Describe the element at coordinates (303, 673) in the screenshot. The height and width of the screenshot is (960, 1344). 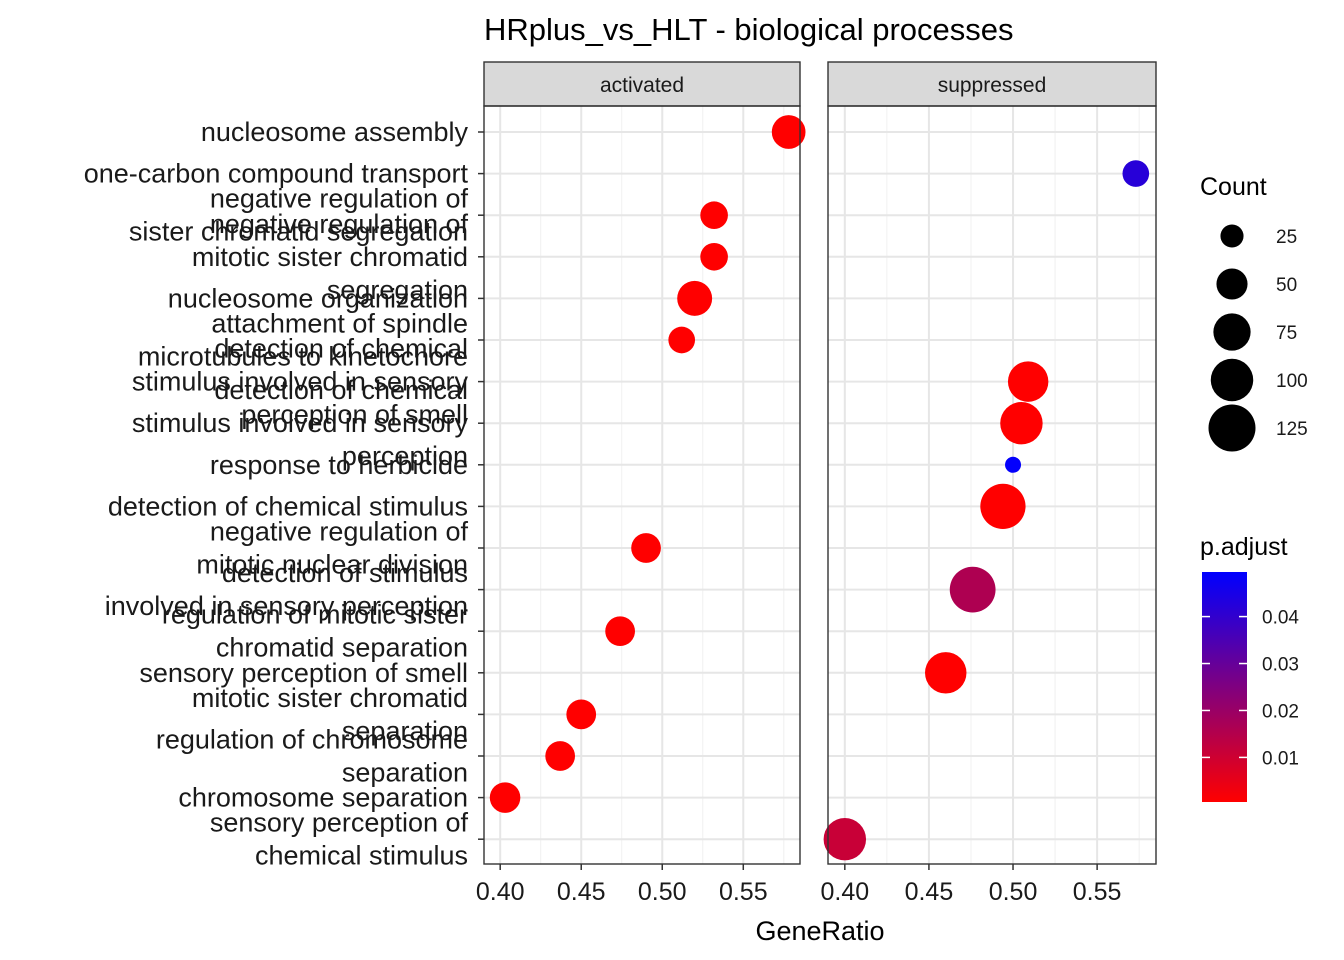
I see `y-tick-label: sensory perception of smell` at that location.